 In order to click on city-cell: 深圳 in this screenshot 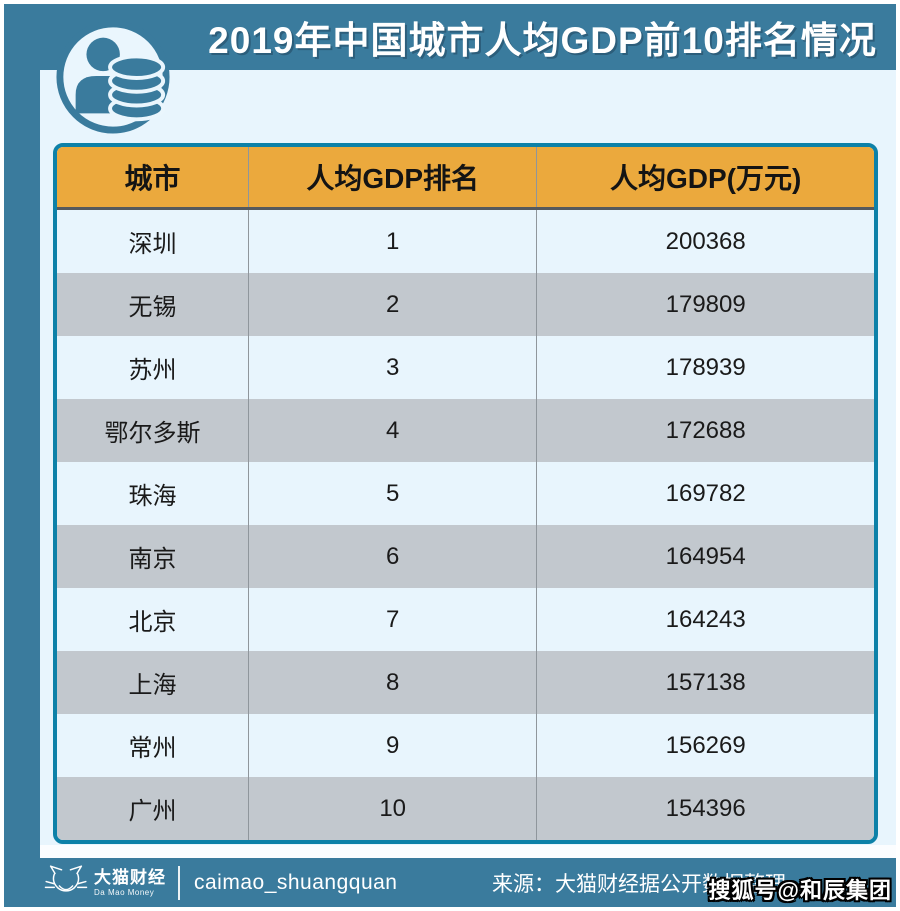, I will do `click(153, 241)`.